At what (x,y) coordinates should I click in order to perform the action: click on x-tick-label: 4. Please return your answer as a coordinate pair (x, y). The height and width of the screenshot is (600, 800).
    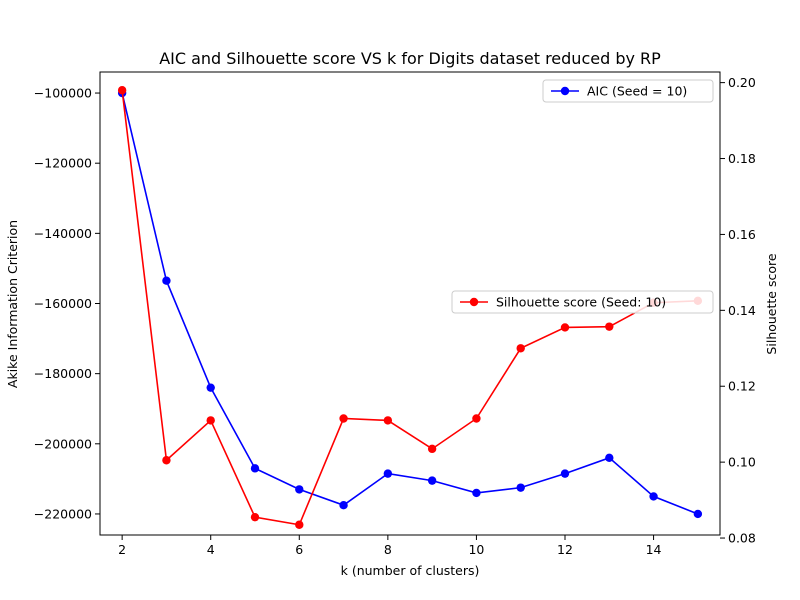
    Looking at the image, I should click on (211, 549).